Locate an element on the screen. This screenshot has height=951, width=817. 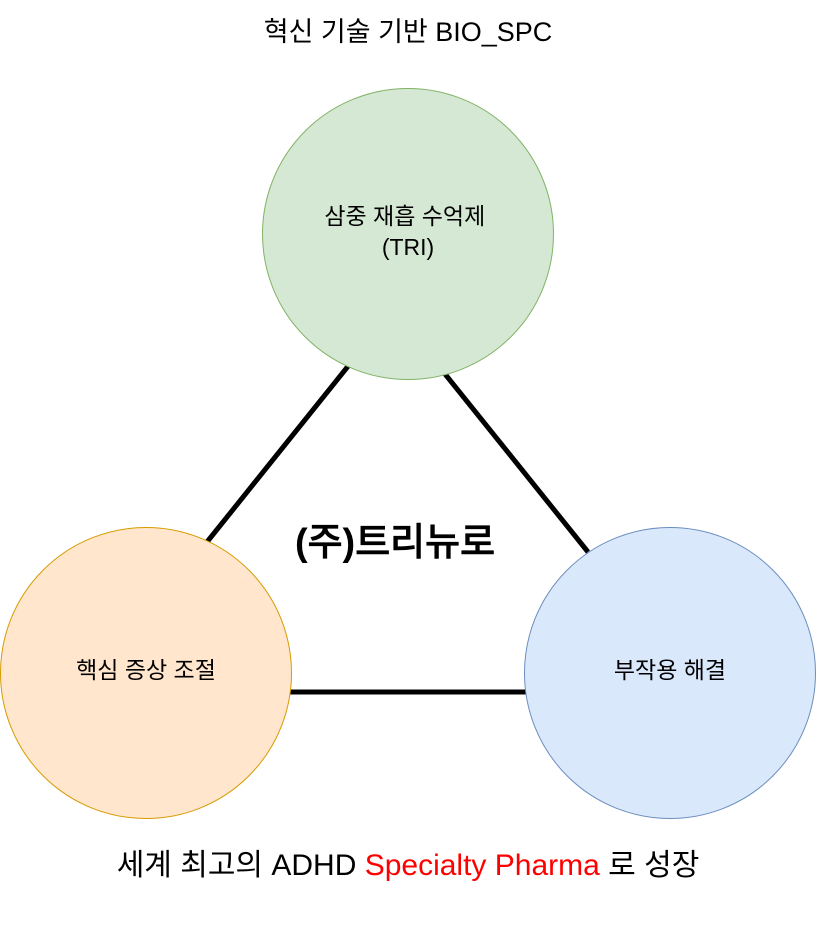
bottom-tagline-highlight: Specialty Pharma is located at coordinates (482, 865).